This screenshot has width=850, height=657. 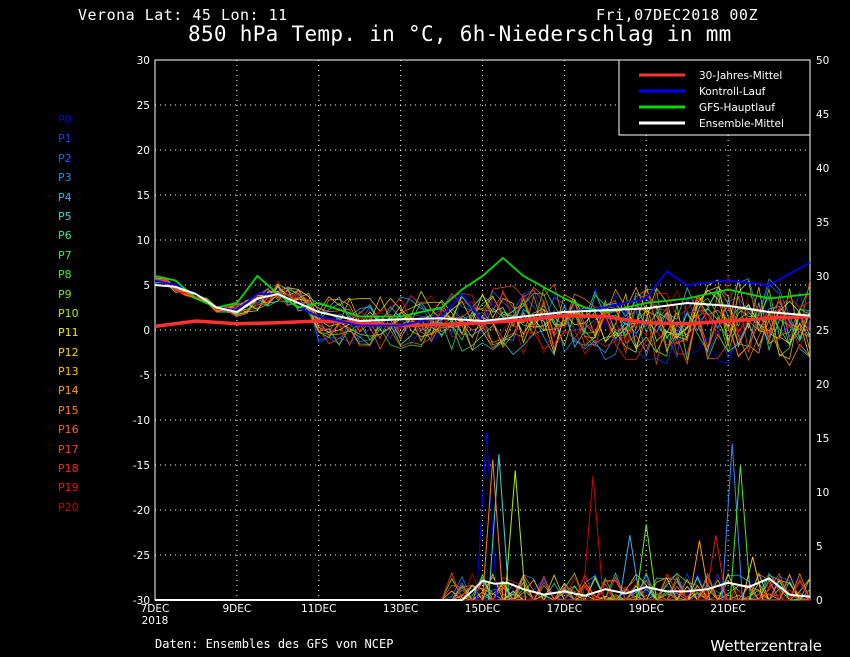 What do you see at coordinates (68, 372) in the screenshot?
I see `member-label-p13: P13` at bounding box center [68, 372].